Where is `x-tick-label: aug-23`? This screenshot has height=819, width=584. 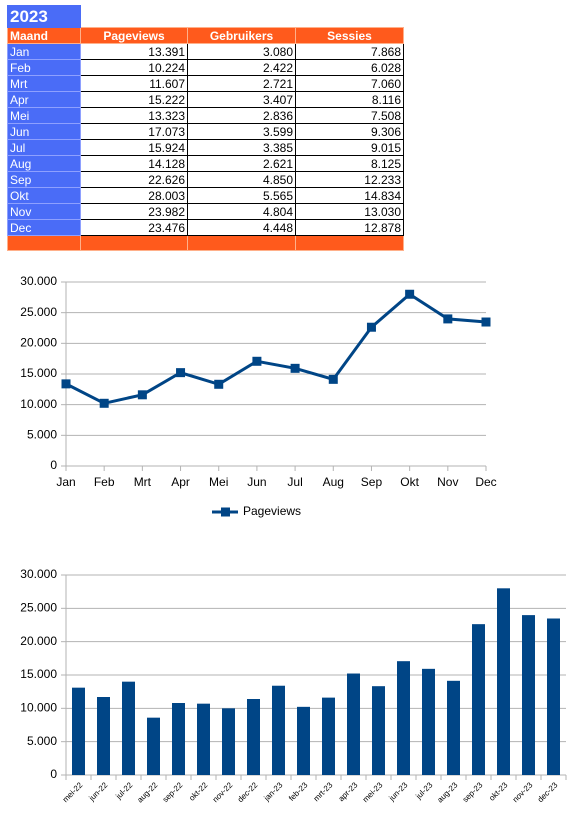
x-tick-label: aug-23 is located at coordinates (447, 792).